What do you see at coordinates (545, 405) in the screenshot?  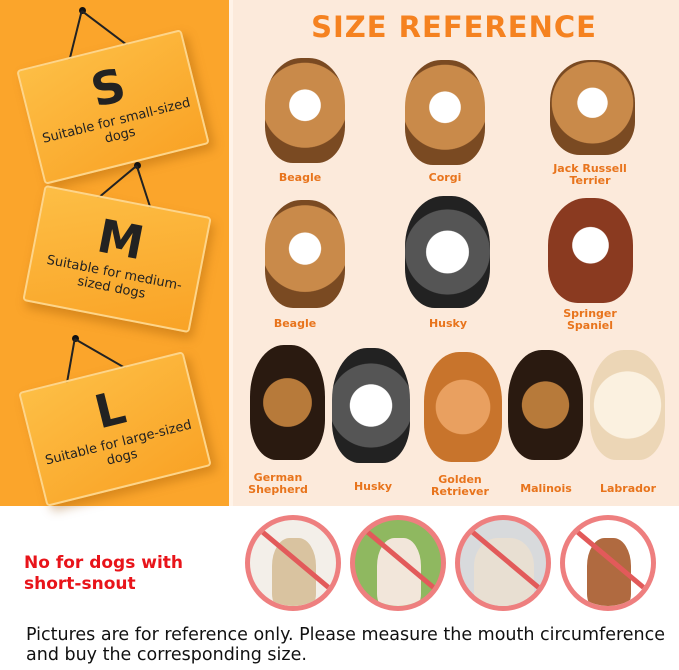 I see `dog-photo-malinois` at bounding box center [545, 405].